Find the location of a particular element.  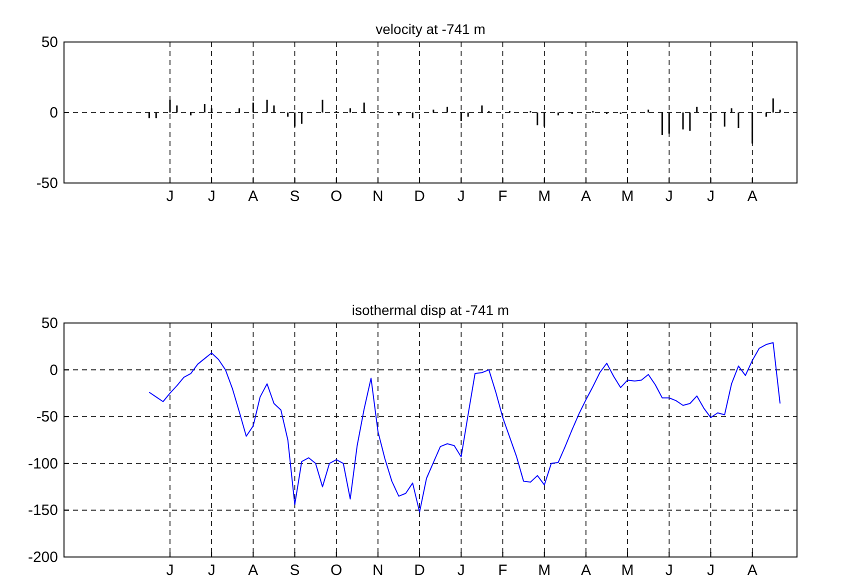

y-tick-label: -100 is located at coordinates (43, 463).